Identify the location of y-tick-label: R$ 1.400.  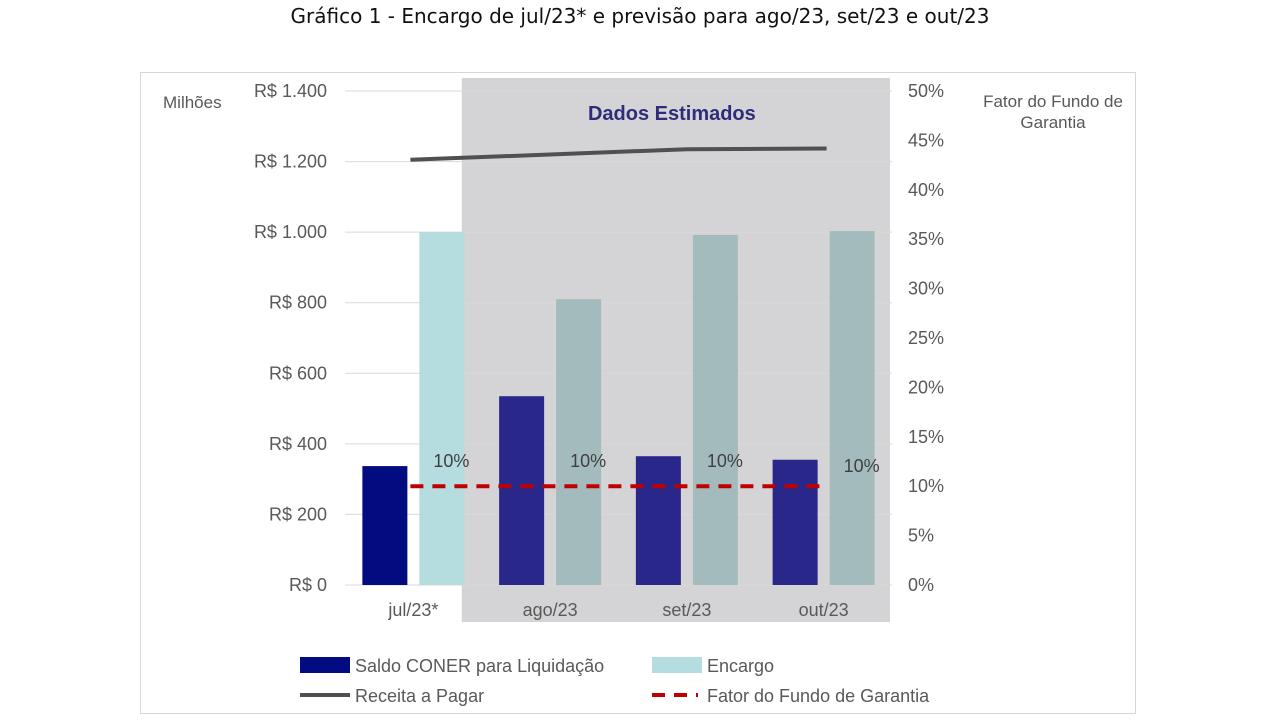
(290, 91).